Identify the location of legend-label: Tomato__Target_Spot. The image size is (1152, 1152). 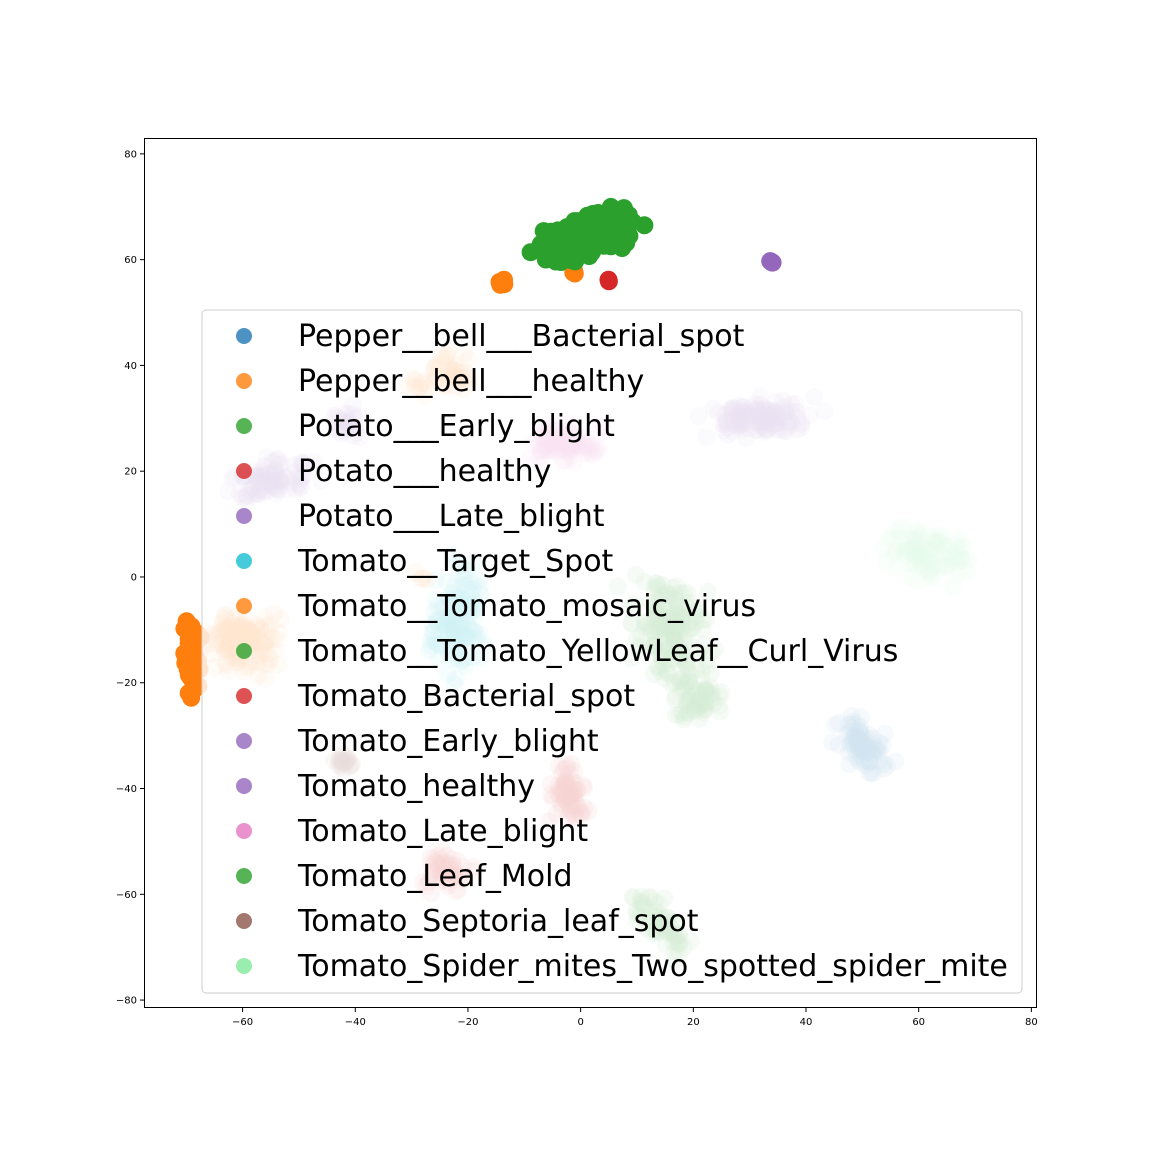
(455, 561).